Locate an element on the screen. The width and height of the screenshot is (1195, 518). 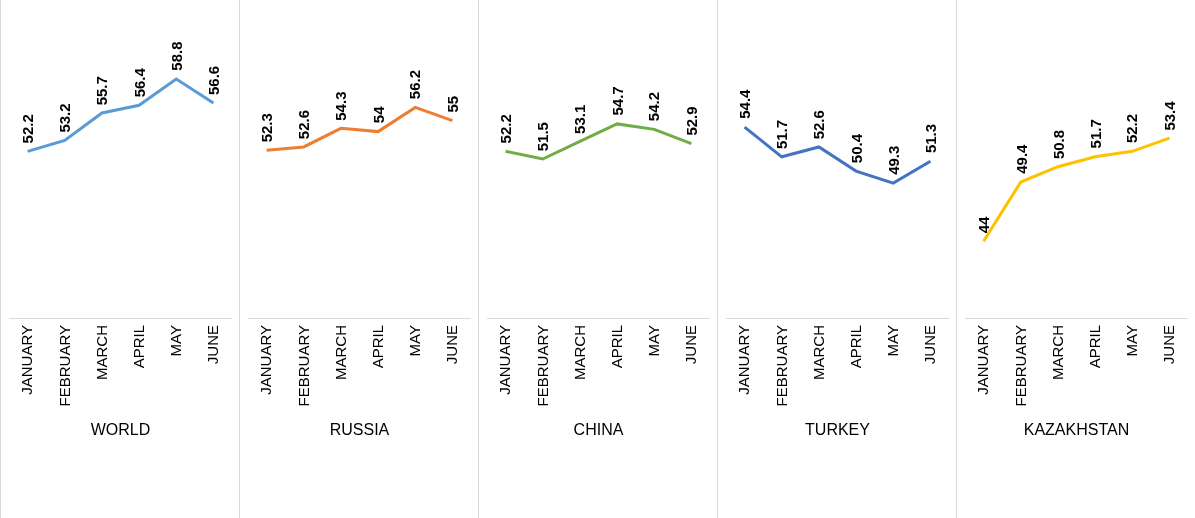
data-label: 55 is located at coordinates (453, 104).